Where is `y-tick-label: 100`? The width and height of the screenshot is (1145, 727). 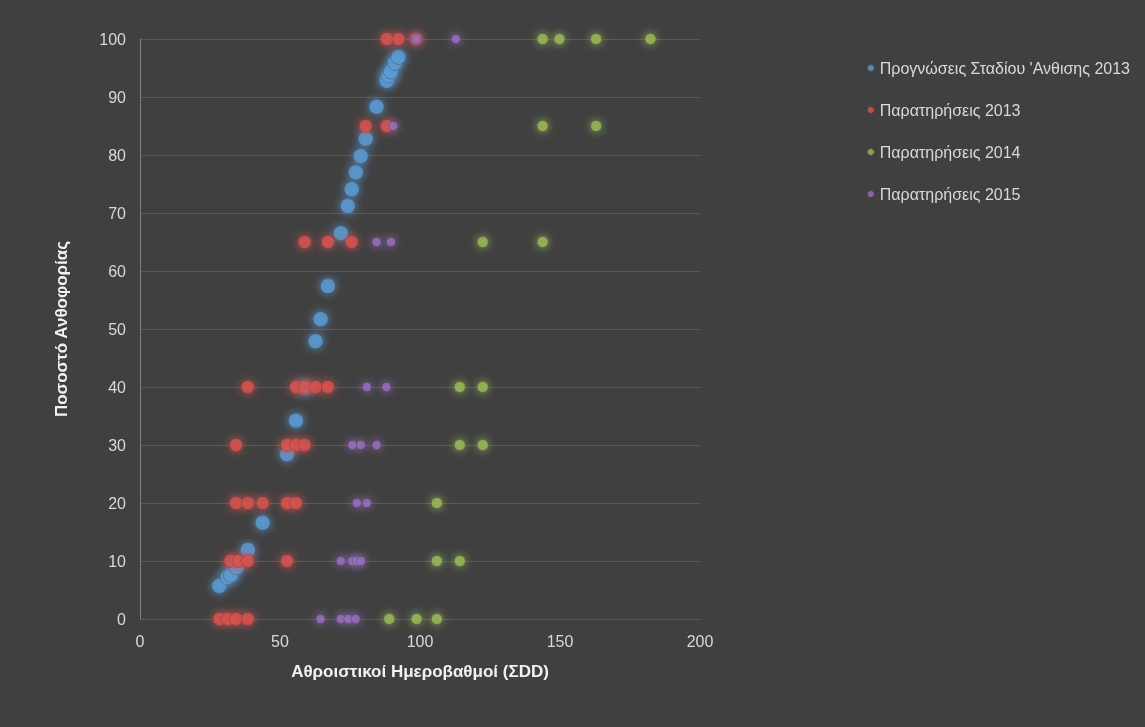
y-tick-label: 100 is located at coordinates (113, 39).